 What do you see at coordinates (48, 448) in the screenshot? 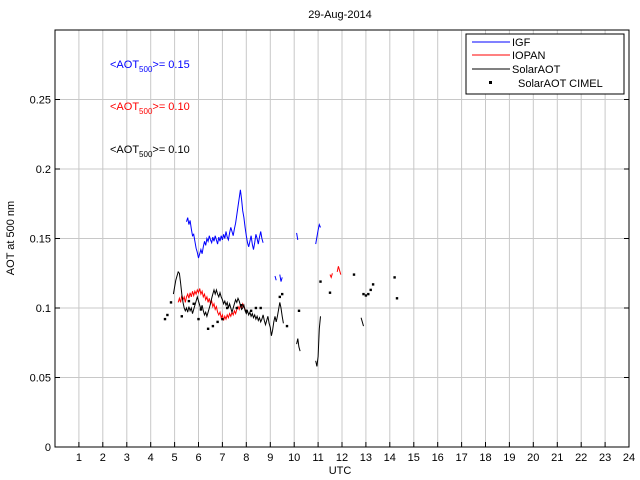
I see `y-tick-label: 0` at bounding box center [48, 448].